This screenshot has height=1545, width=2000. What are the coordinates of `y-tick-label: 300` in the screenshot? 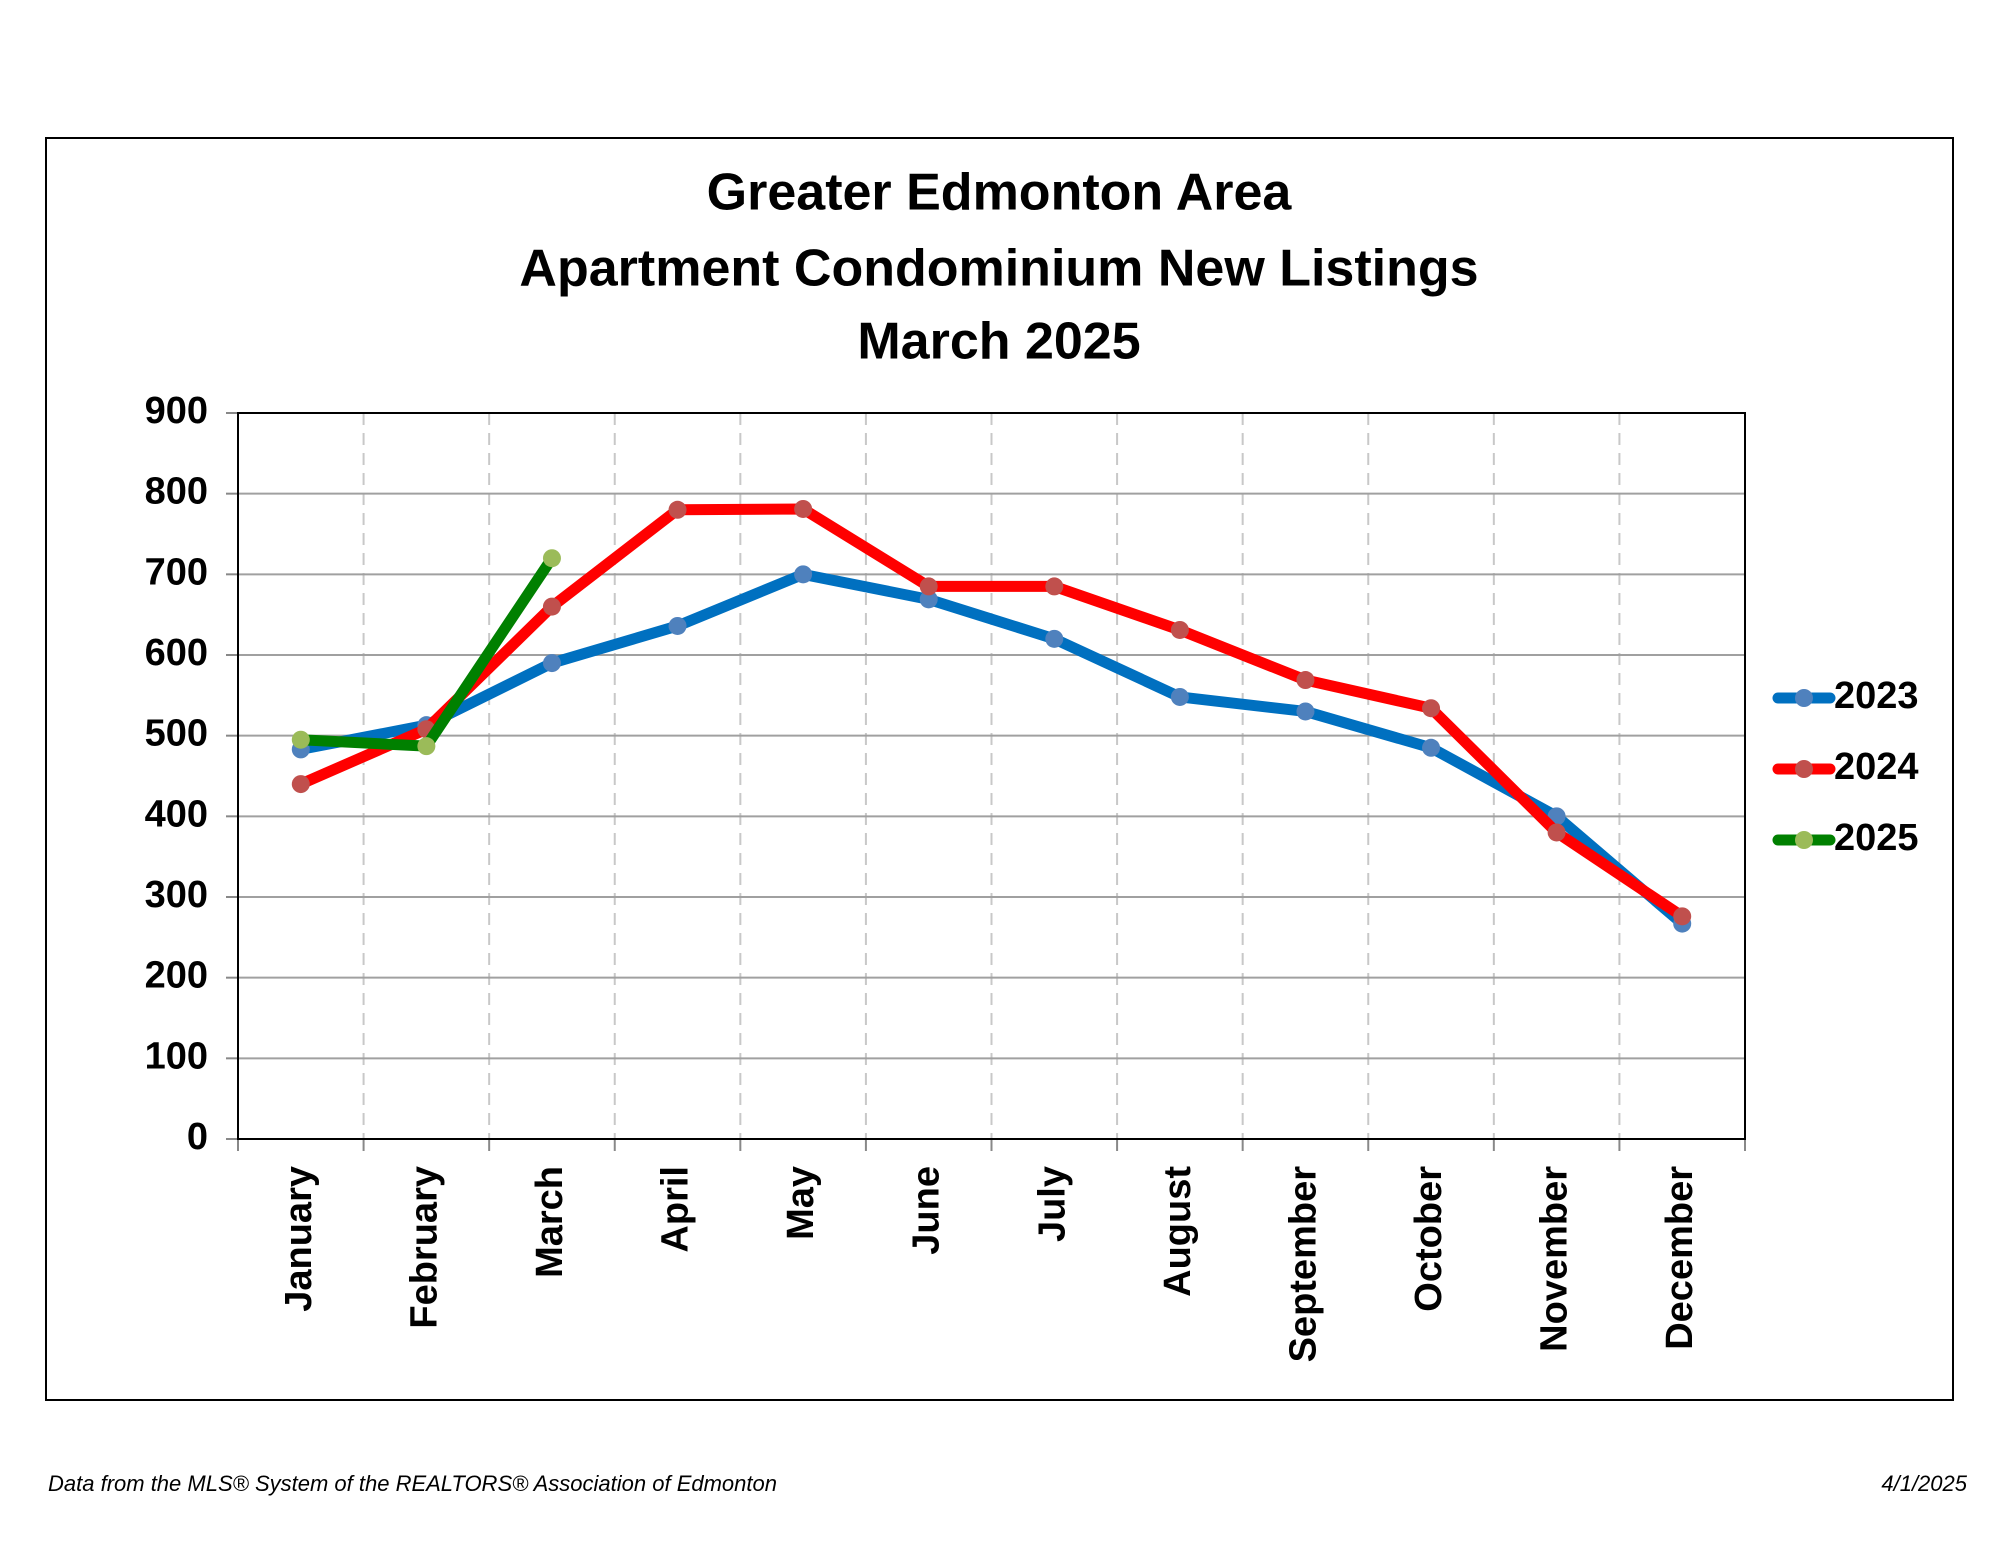 It's located at (176, 895).